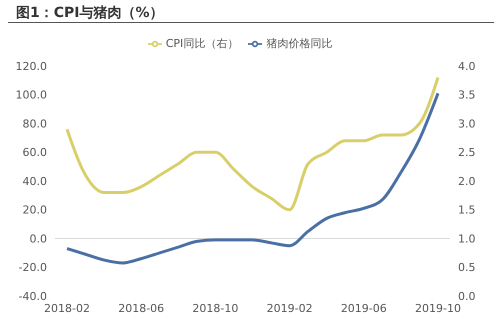 The width and height of the screenshot is (500, 323). I want to click on y-tick-label: 20.0, so click(34, 210).